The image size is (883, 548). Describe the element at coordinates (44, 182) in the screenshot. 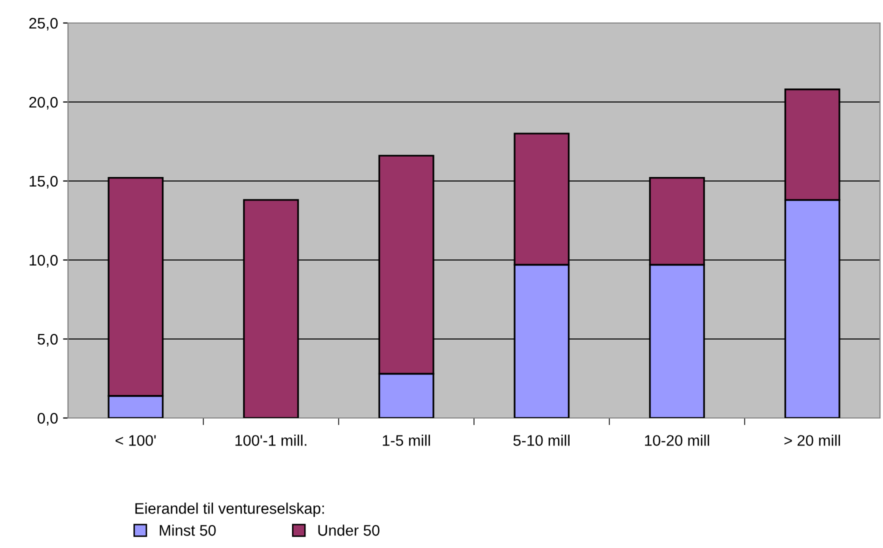

I see `y-tick-label: 15,0` at that location.